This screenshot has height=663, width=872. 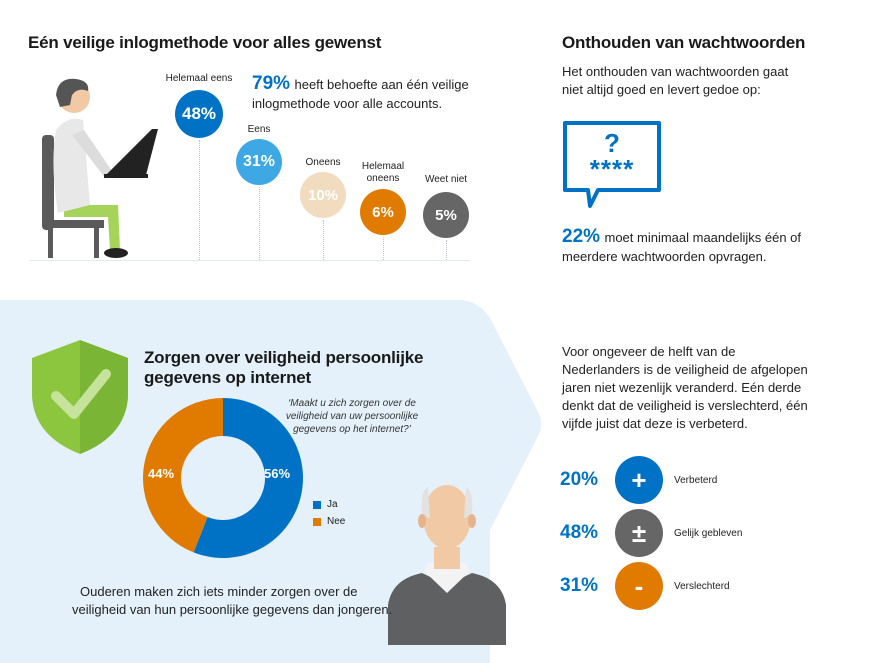 What do you see at coordinates (696, 480) in the screenshot?
I see `label-verbeterd: Verbeterd` at bounding box center [696, 480].